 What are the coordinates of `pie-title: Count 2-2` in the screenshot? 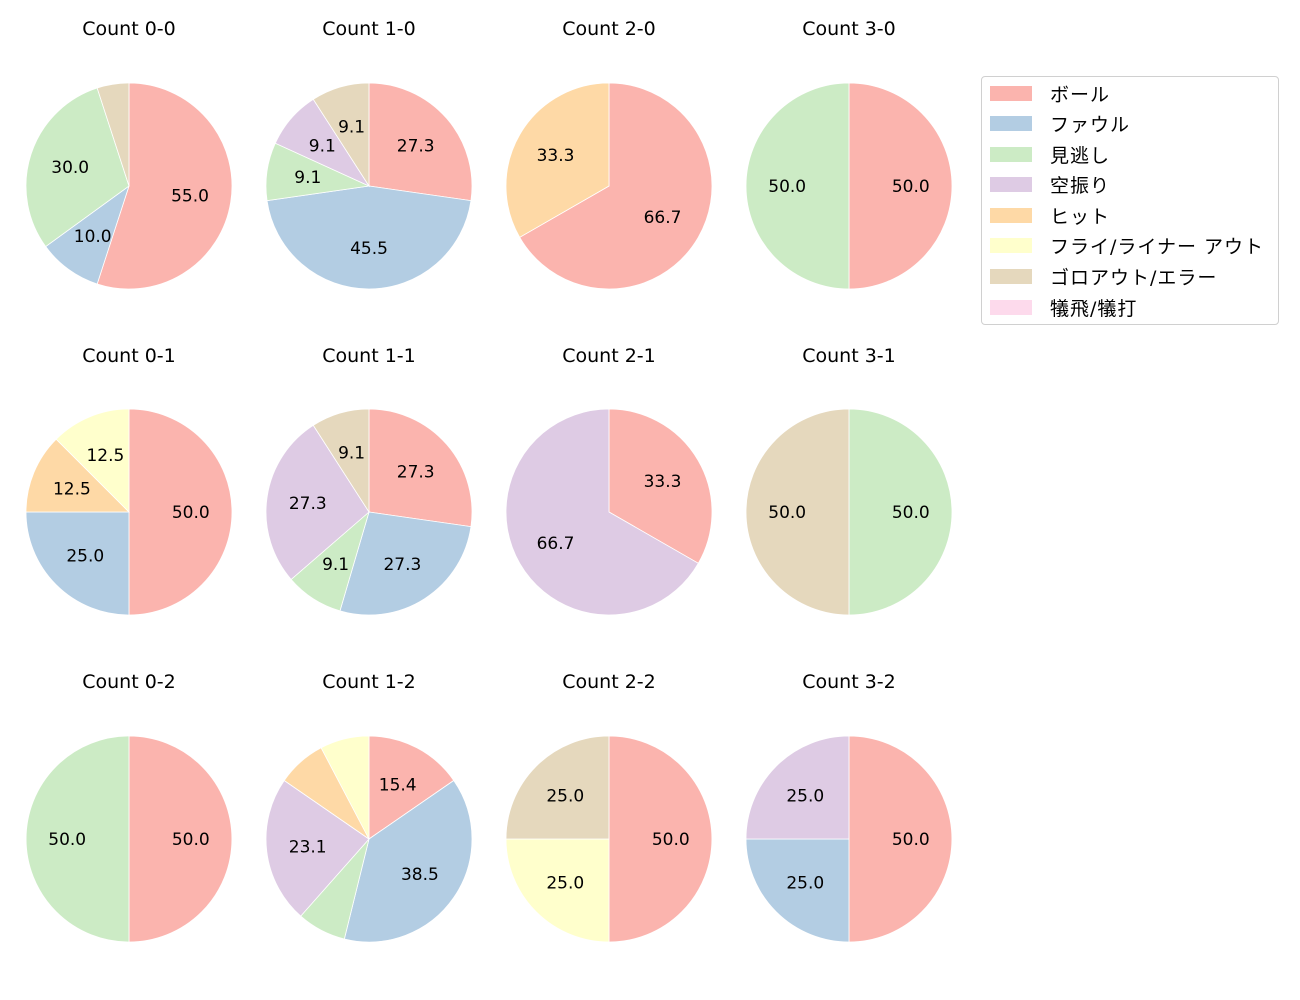 It's located at (609, 682).